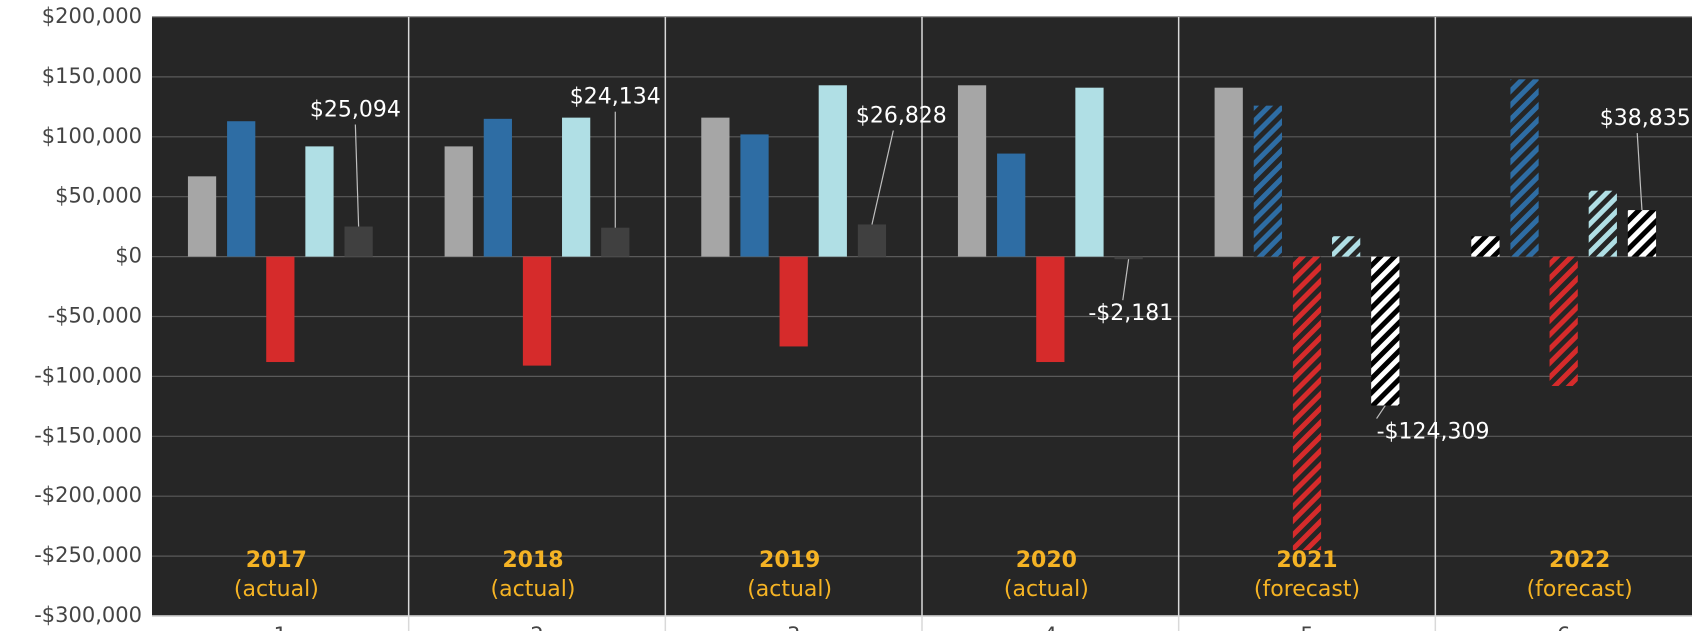 This screenshot has width=1706, height=631. What do you see at coordinates (88, 375) in the screenshot?
I see `y-tick-label: -$100,000` at bounding box center [88, 375].